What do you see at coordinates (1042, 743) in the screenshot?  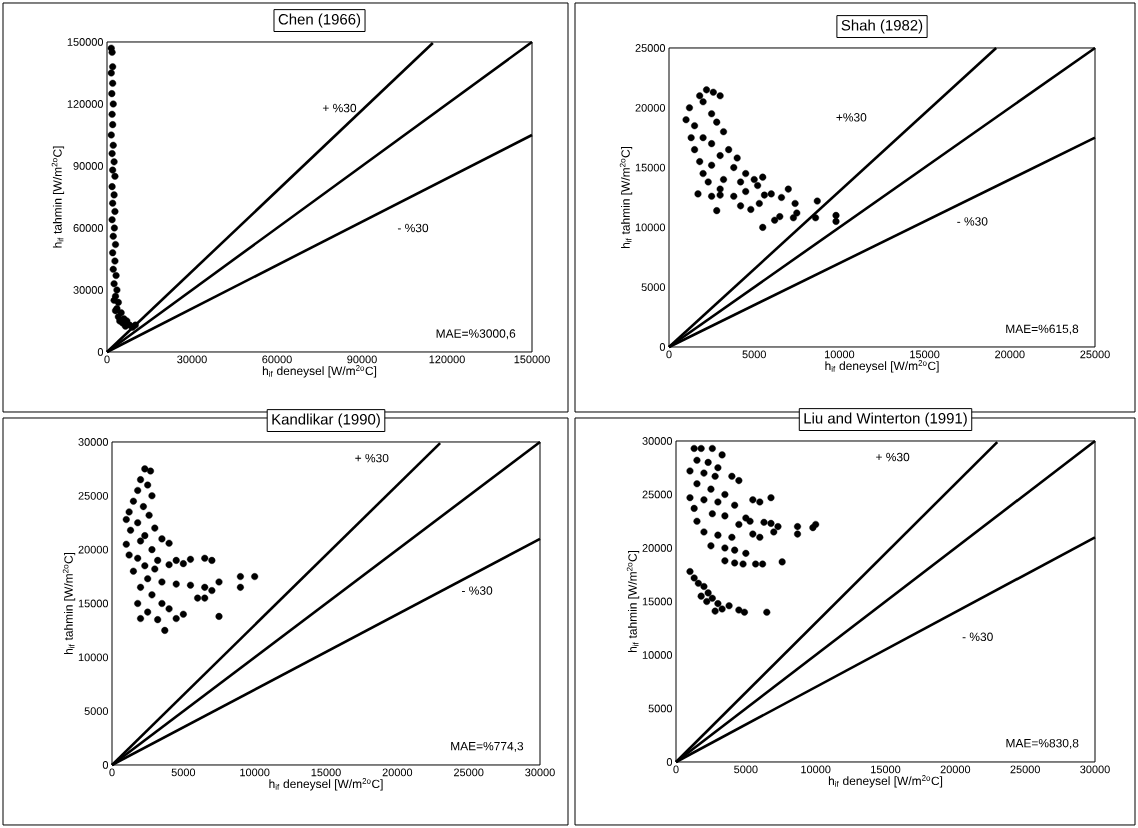 I see `annotation: MAE=%830,8` at bounding box center [1042, 743].